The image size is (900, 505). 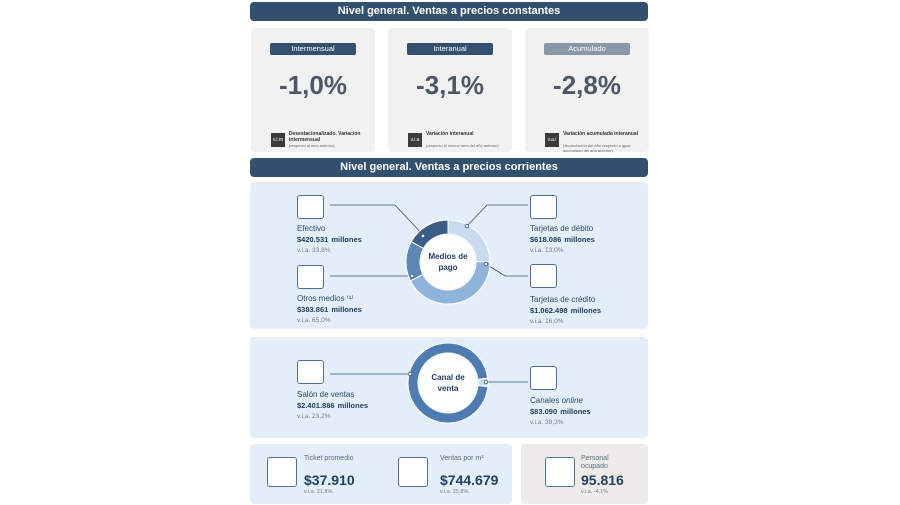 I want to click on kpi-yoy: v.i.a. 21,8%, so click(x=318, y=492).